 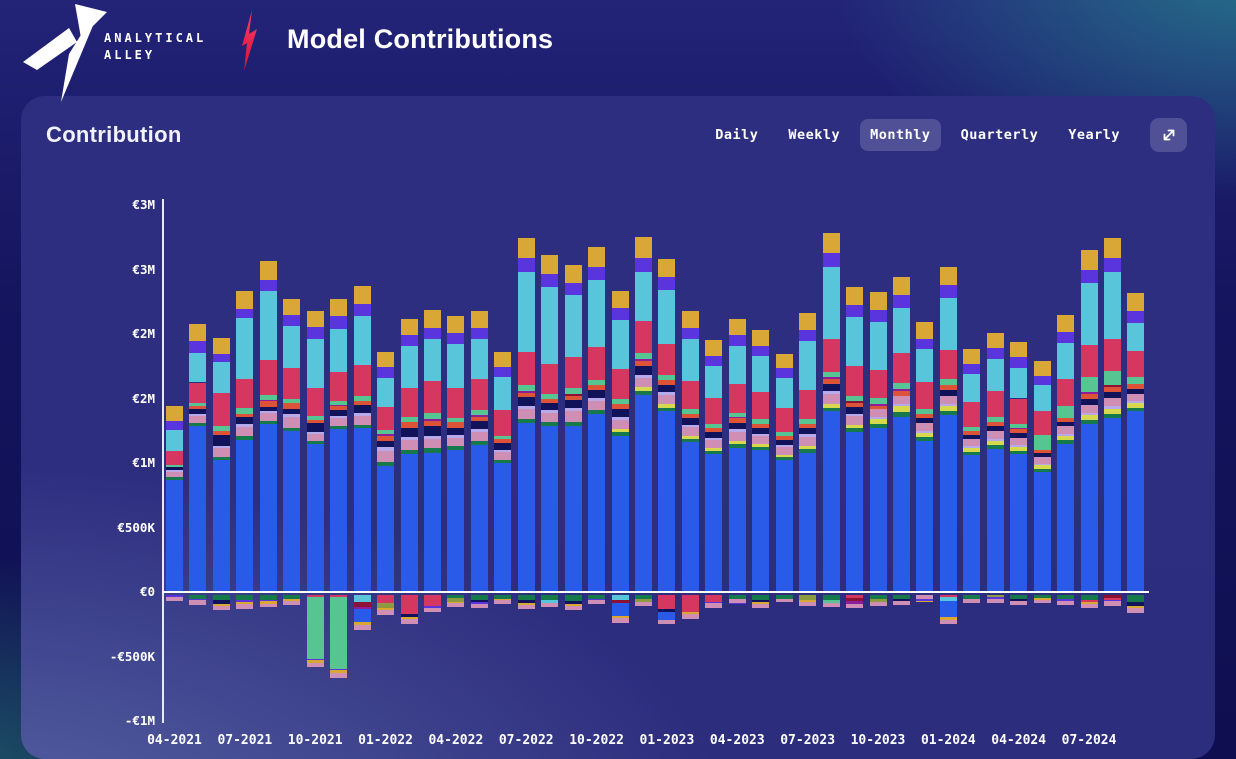 What do you see at coordinates (761, 463) in the screenshot?
I see `bar-05-2023` at bounding box center [761, 463].